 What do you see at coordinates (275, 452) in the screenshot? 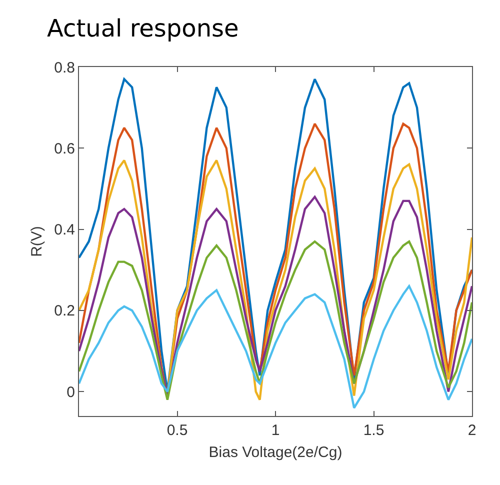
I see `x-axis-title: Bias Voltage(2e/Cg)` at bounding box center [275, 452].